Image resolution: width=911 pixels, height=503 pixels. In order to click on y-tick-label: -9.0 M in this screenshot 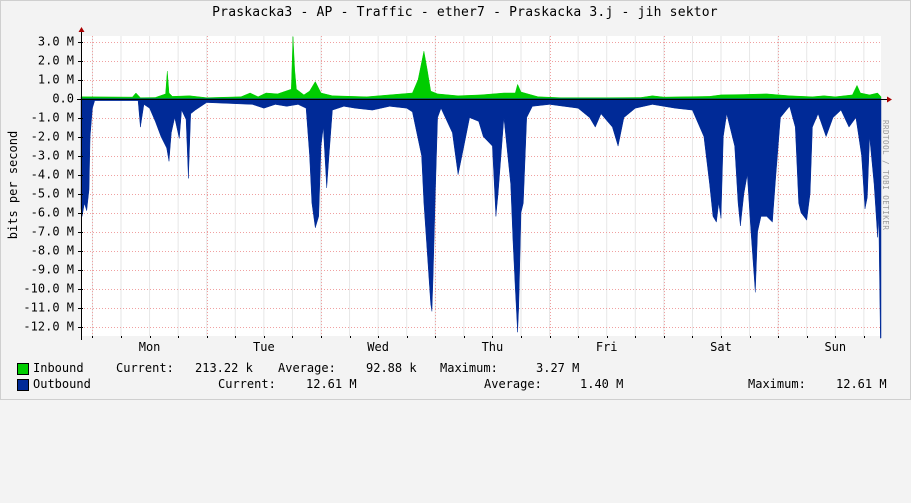, I will do `click(52, 270)`.